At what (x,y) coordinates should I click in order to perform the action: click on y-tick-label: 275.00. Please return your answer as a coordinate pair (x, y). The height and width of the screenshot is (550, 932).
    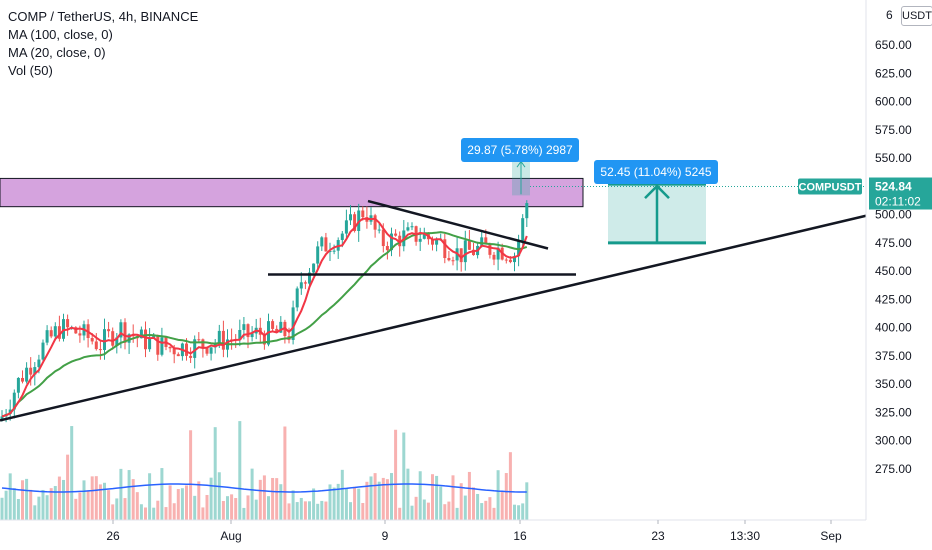
    Looking at the image, I should click on (893, 469).